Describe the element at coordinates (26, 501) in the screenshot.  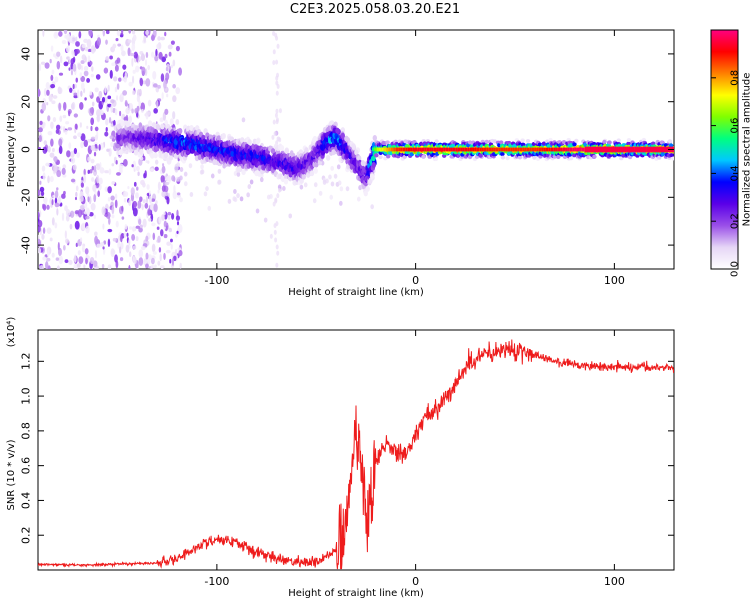
I see `snr-y-tick-label: 0.4` at that location.